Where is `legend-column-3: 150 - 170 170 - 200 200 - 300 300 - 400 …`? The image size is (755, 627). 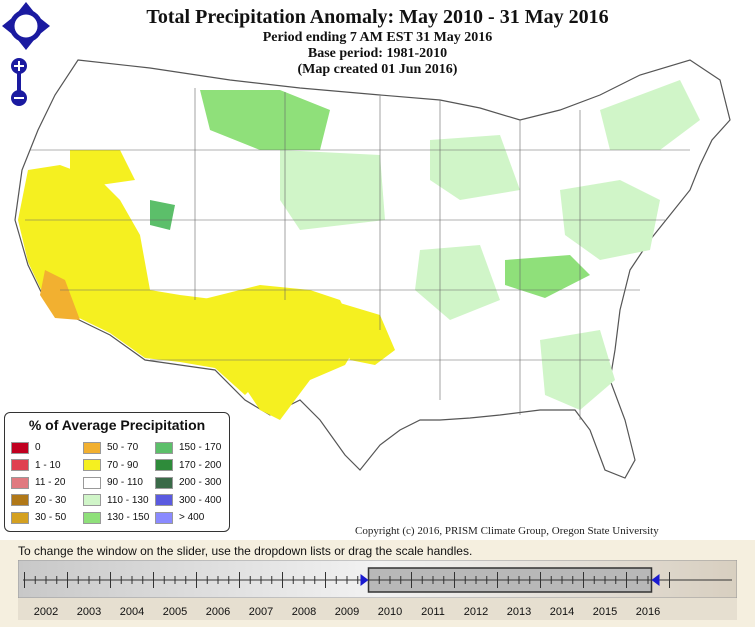 legend-column-3: 150 - 170 170 - 200 200 - 300 300 - 400 … is located at coordinates (188, 483).